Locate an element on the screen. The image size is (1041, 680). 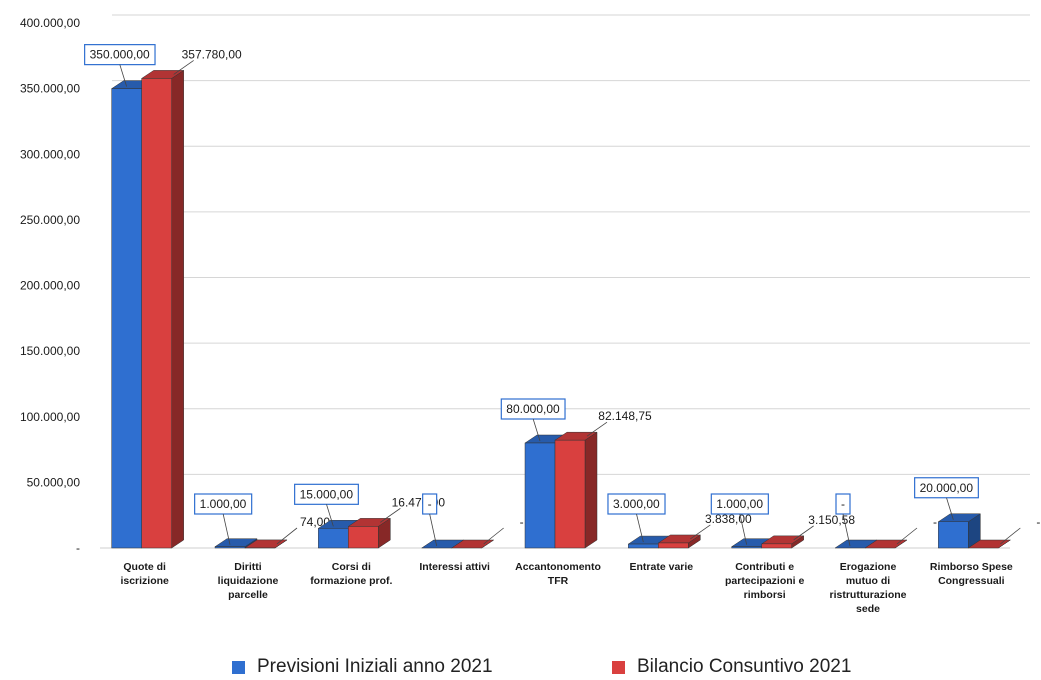
y-tick-label: 100.000,00 is located at coordinates (50, 417).